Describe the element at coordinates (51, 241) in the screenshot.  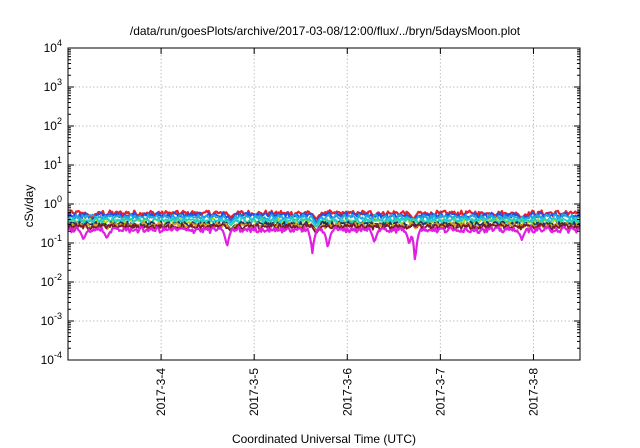
I see `y-tick-label: 10⁻¹` at that location.